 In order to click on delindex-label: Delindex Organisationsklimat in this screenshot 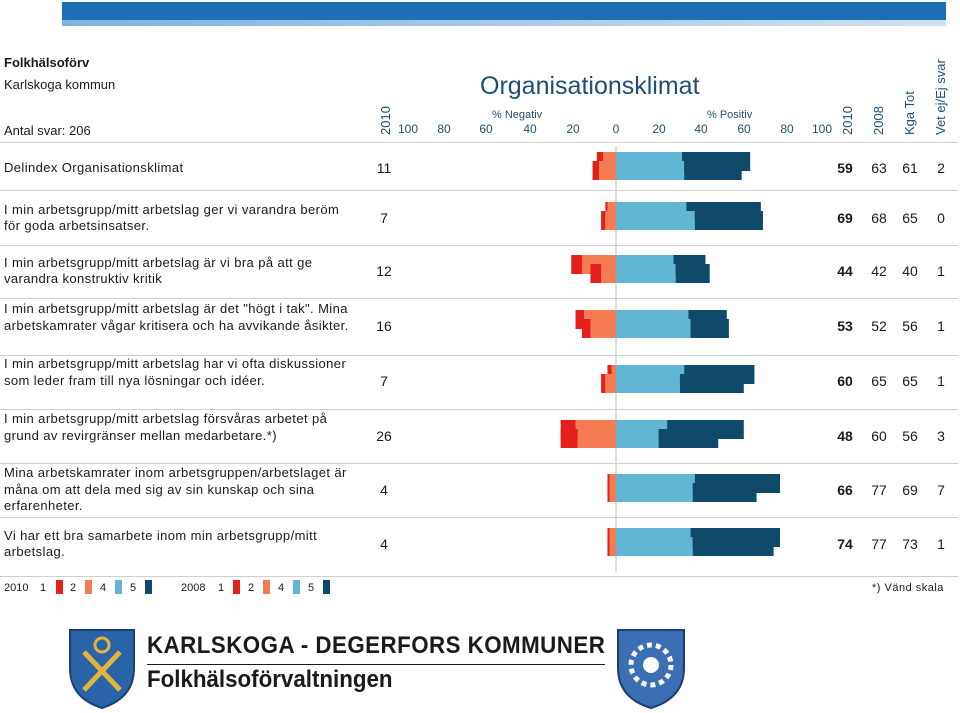, I will do `click(94, 167)`.